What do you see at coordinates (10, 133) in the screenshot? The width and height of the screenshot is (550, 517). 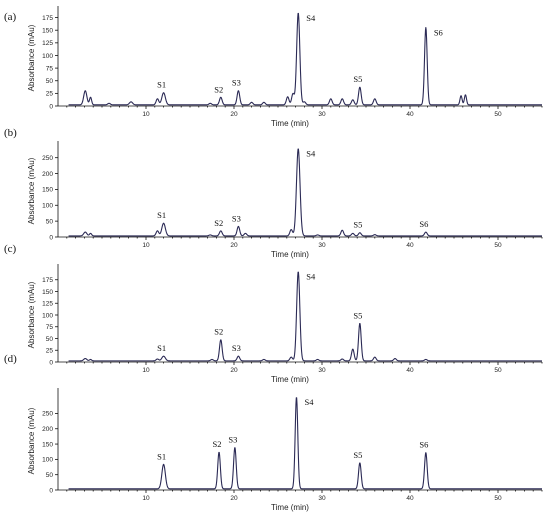 I see `panel-label: (b)` at bounding box center [10, 133].